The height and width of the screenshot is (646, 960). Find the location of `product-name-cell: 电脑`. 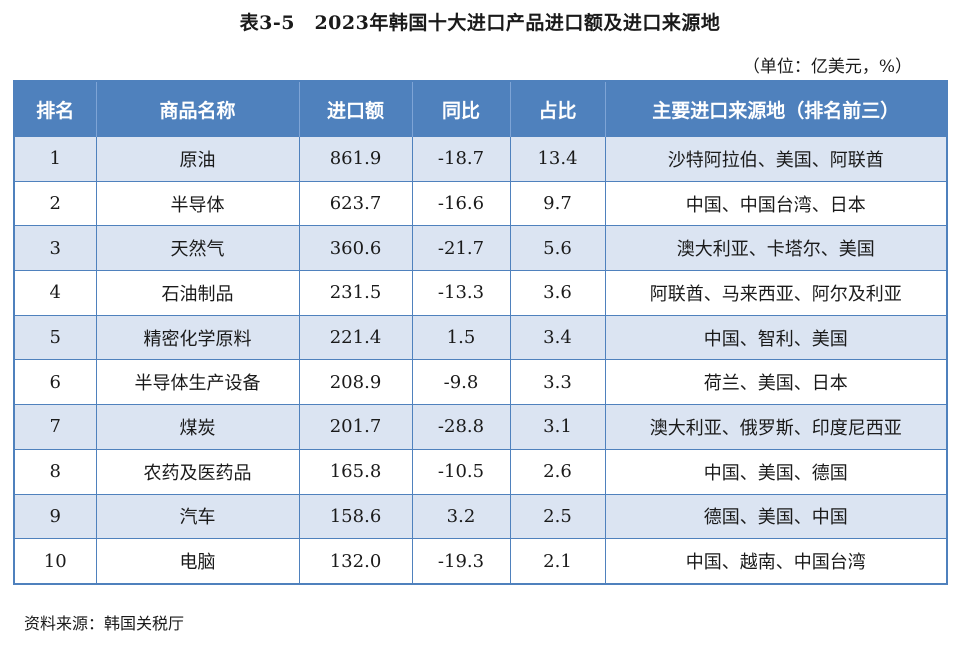

product-name-cell: 电脑 is located at coordinates (197, 561).